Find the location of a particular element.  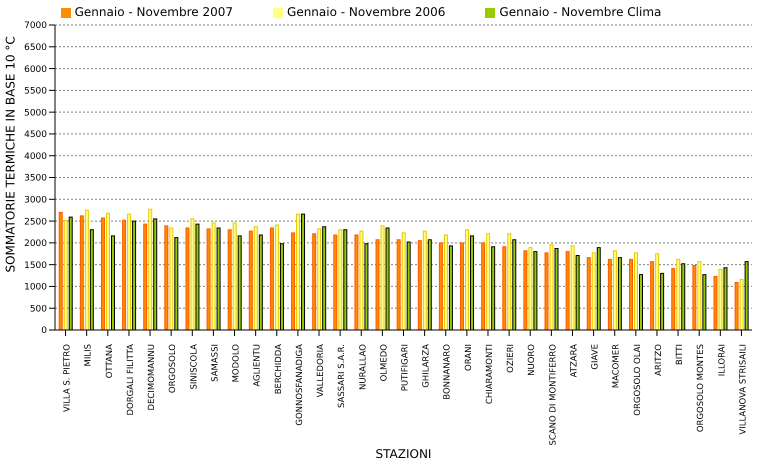

x-tick-label: VALLEDORIA is located at coordinates (321, 371).